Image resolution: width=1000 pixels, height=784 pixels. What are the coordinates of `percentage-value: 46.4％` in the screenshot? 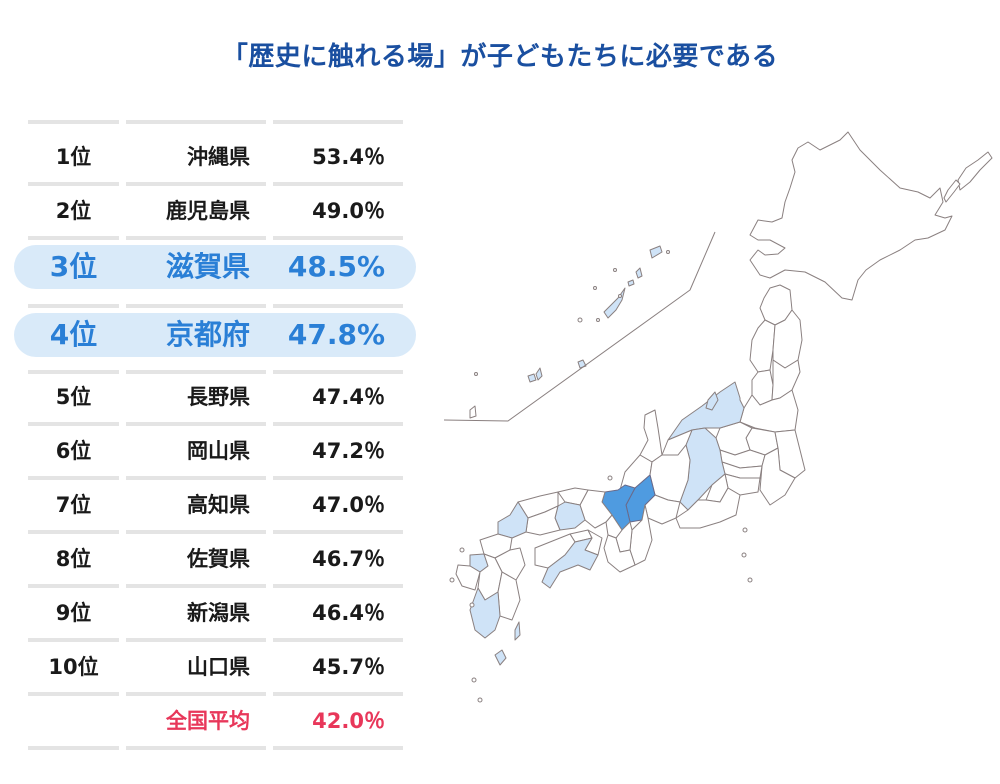 It's located at (348, 613).